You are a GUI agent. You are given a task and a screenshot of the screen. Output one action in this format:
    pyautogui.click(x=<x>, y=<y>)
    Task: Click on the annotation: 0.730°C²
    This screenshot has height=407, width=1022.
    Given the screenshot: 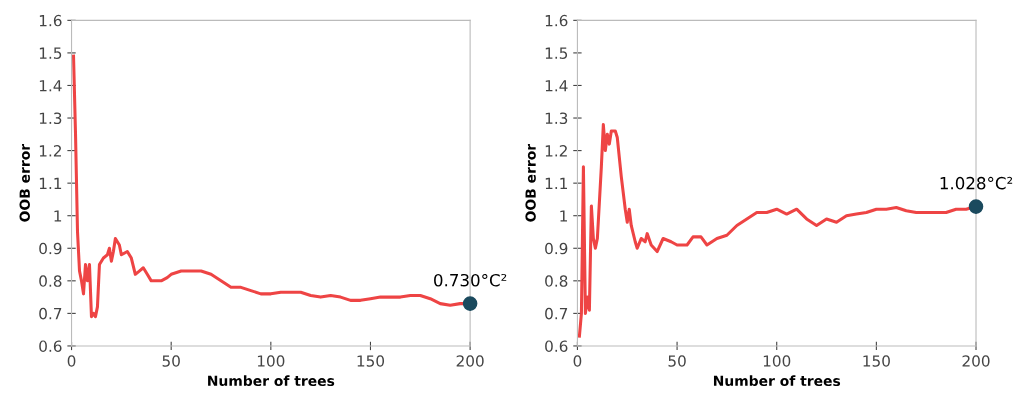 What is the action you would take?
    pyautogui.click(x=470, y=280)
    